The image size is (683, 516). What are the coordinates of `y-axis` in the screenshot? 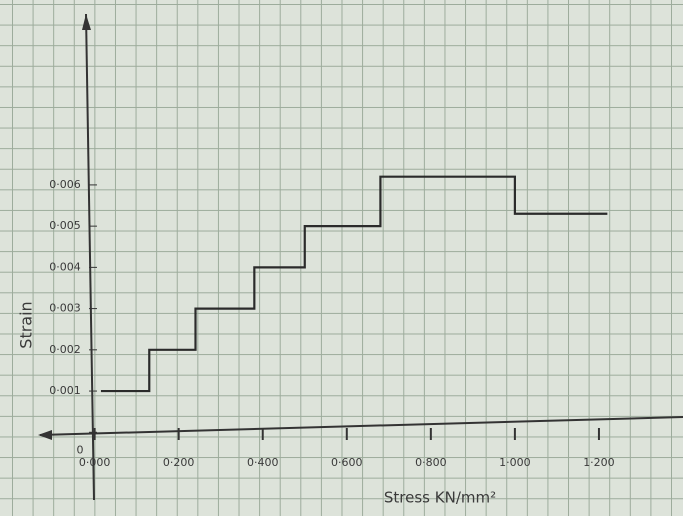 It's located at (90, 257).